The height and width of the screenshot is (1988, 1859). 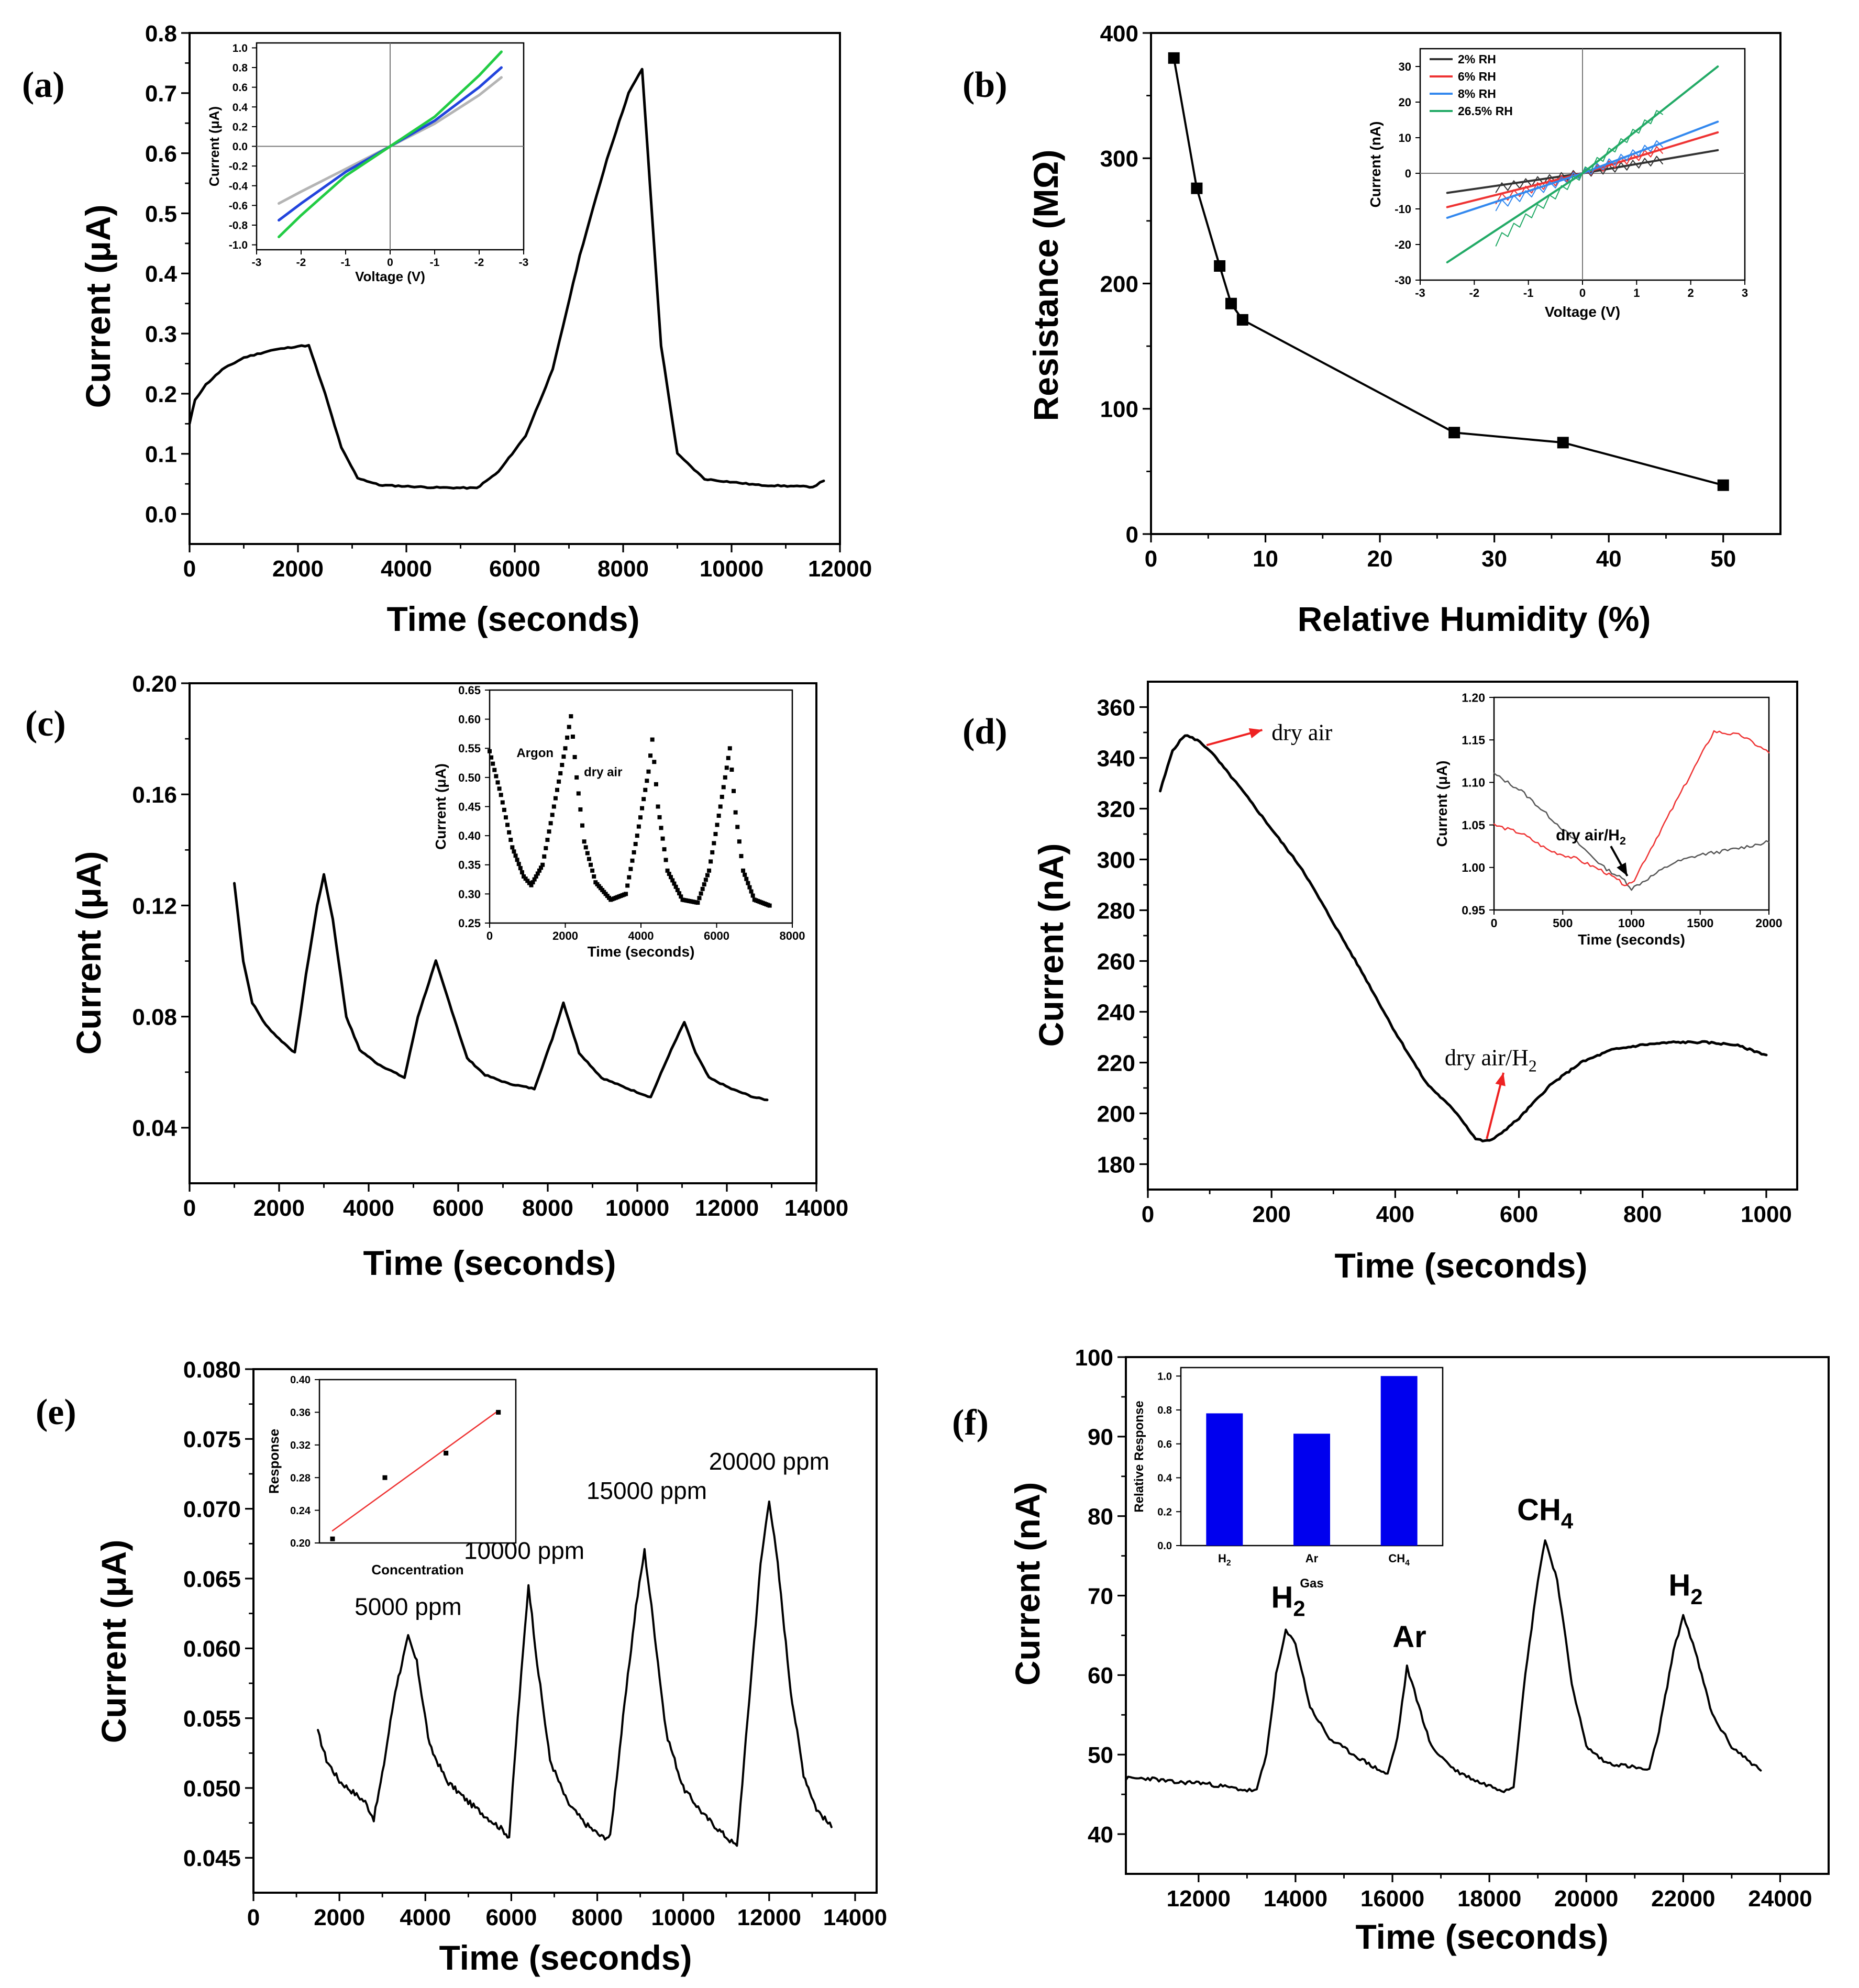 What do you see at coordinates (1101, 1596) in the screenshot?
I see `panel-f-y-tick-label: 70` at bounding box center [1101, 1596].